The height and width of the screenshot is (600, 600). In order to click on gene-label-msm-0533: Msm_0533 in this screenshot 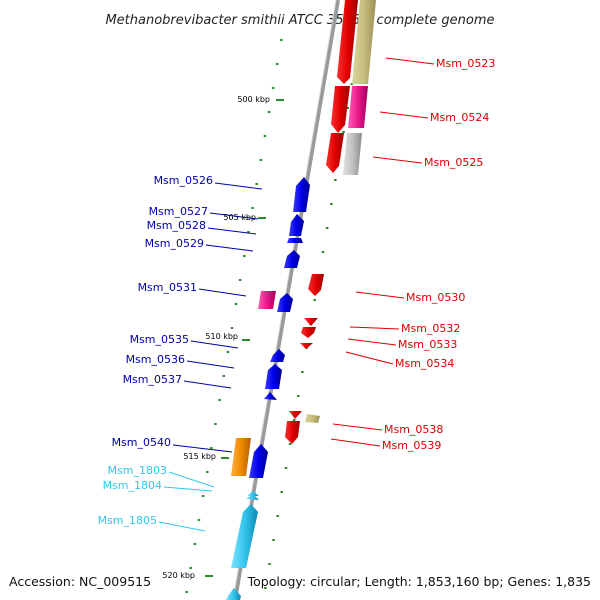, I will do `click(427, 344)`.